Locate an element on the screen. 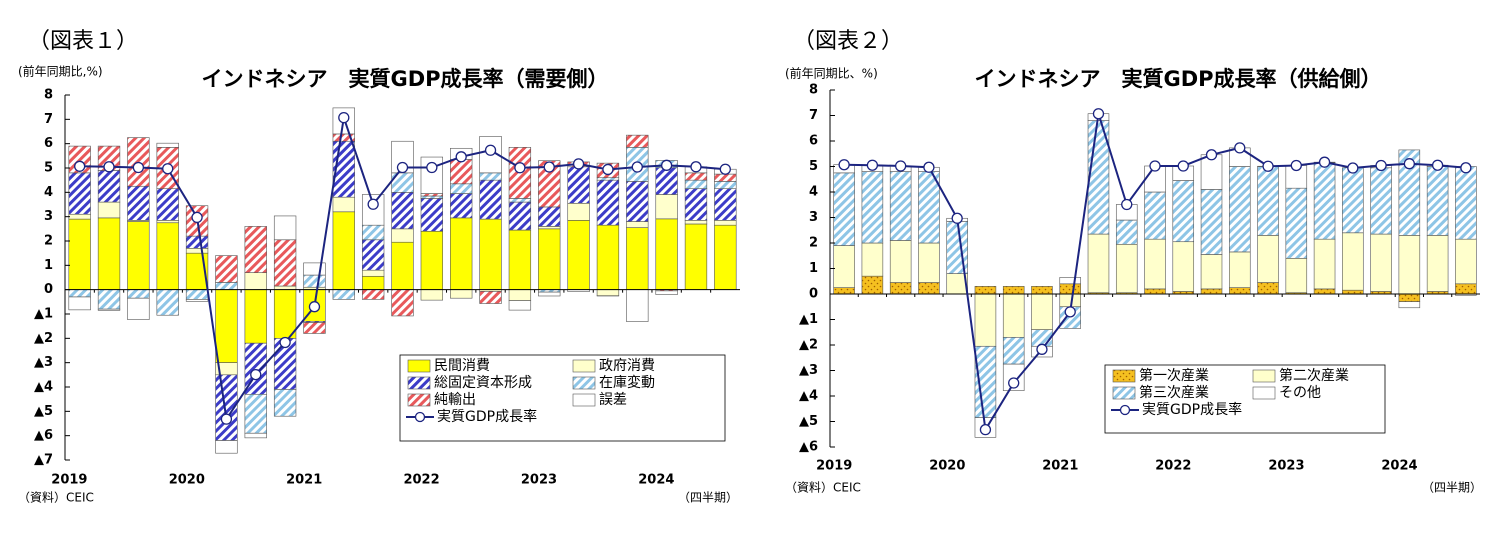 The width and height of the screenshot is (1507, 546). y-tick-label: 8 is located at coordinates (813, 90).